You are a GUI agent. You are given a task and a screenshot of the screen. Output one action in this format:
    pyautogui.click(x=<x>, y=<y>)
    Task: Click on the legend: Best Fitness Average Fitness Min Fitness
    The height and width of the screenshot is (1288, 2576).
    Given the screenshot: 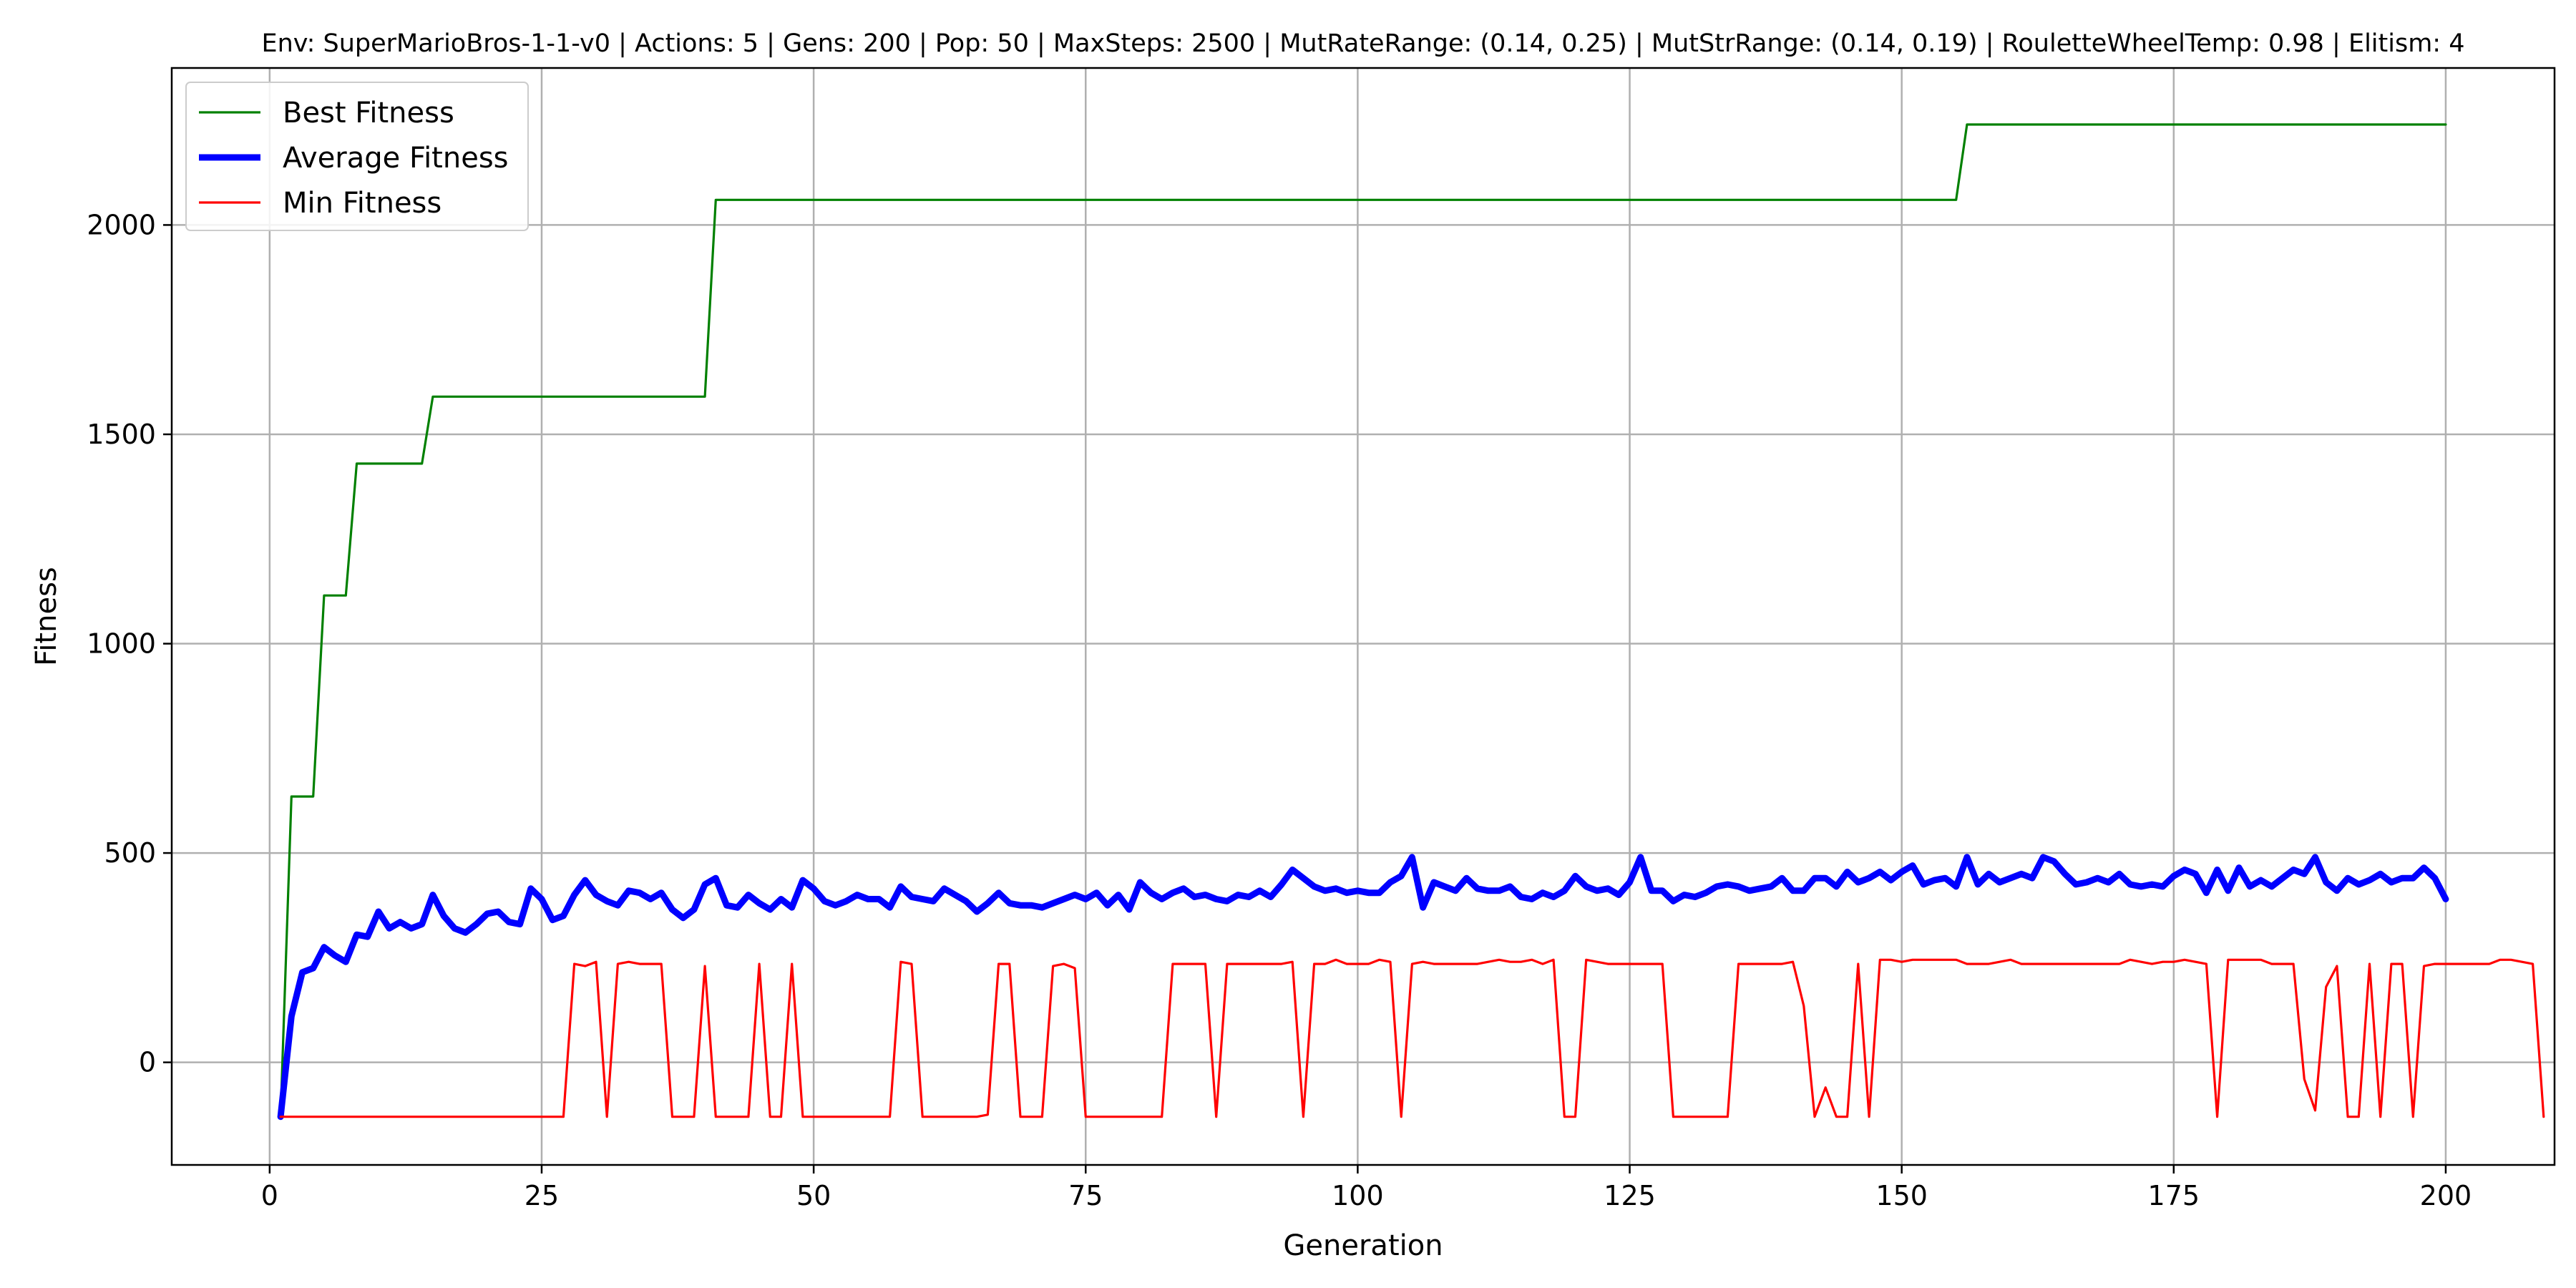 What is the action you would take?
    pyautogui.click(x=357, y=156)
    